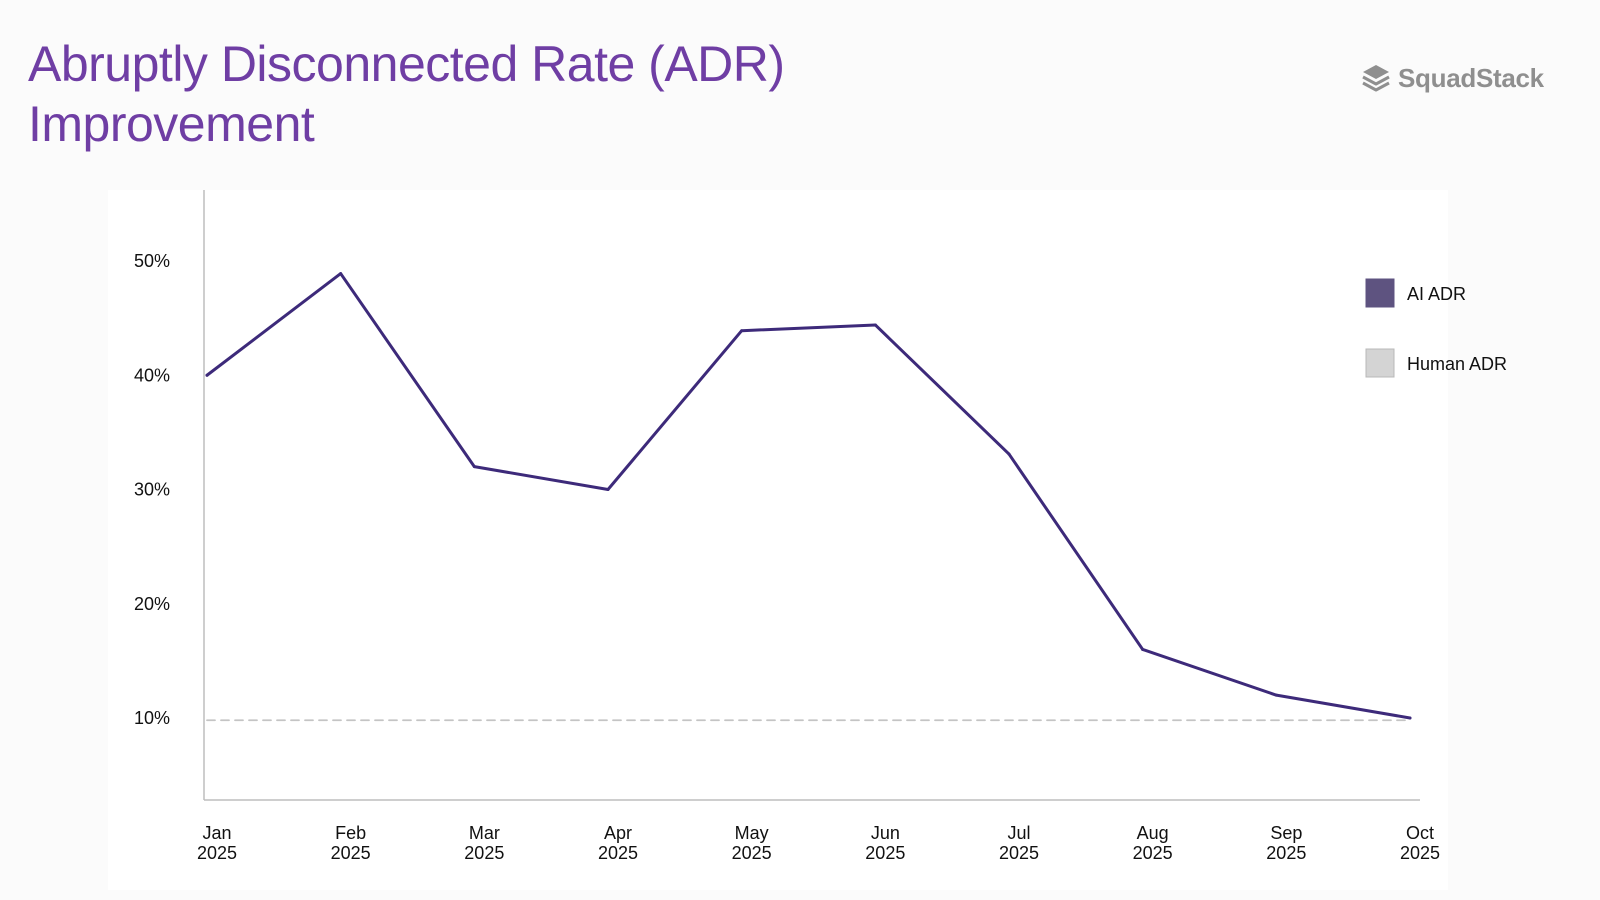 Image resolution: width=1600 pixels, height=900 pixels. What do you see at coordinates (1436, 294) in the screenshot?
I see `legend-label-ai-adr: AI ADR` at bounding box center [1436, 294].